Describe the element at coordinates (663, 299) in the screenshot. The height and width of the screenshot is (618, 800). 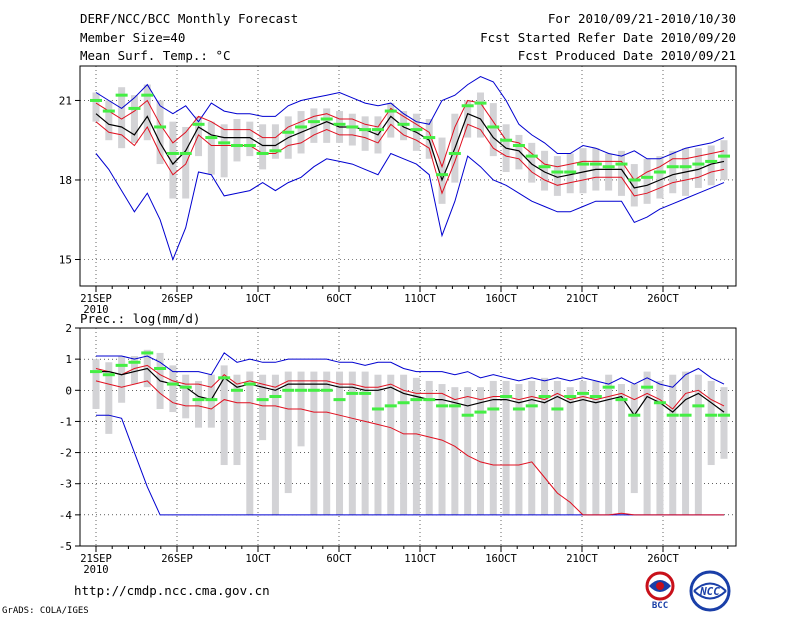
I see `temp-xtick-label: 26OCT` at that location.